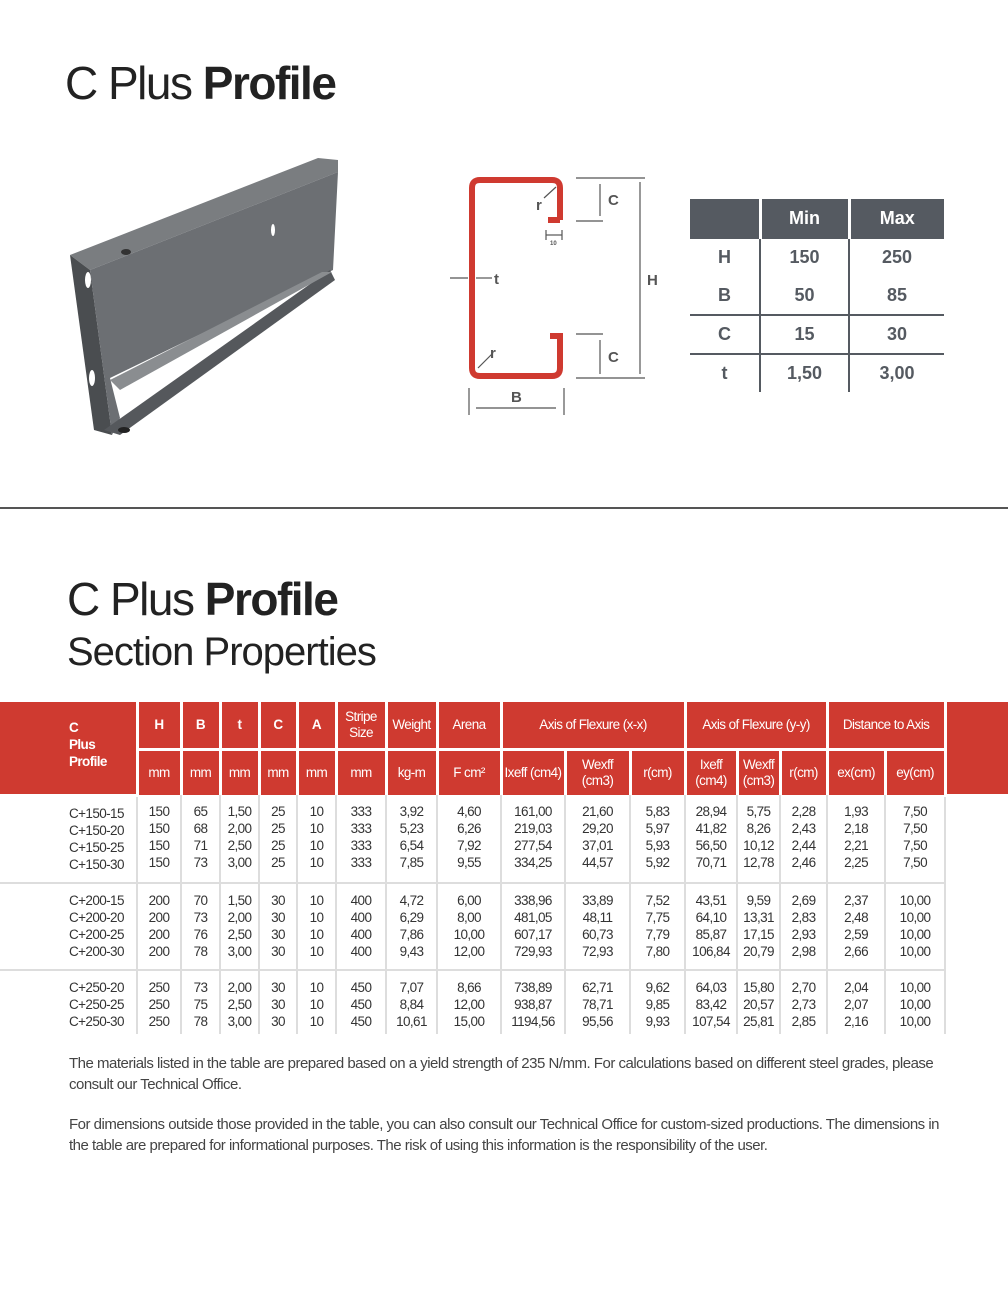 The height and width of the screenshot is (1302, 1008). Describe the element at coordinates (201, 83) in the screenshot. I see `page-title: C Plus Profile` at that location.